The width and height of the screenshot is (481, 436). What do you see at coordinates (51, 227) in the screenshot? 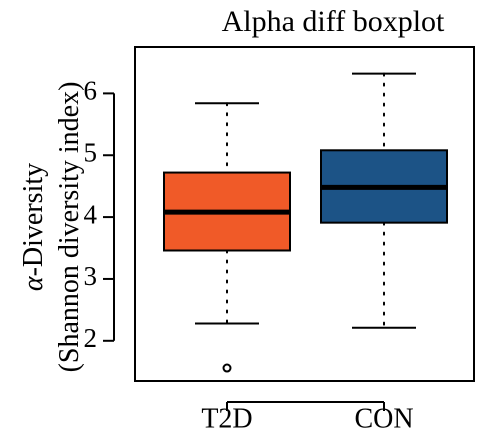
I see `y-axis-label-group: α-Diversity (Shannon diversity index)` at bounding box center [51, 227].